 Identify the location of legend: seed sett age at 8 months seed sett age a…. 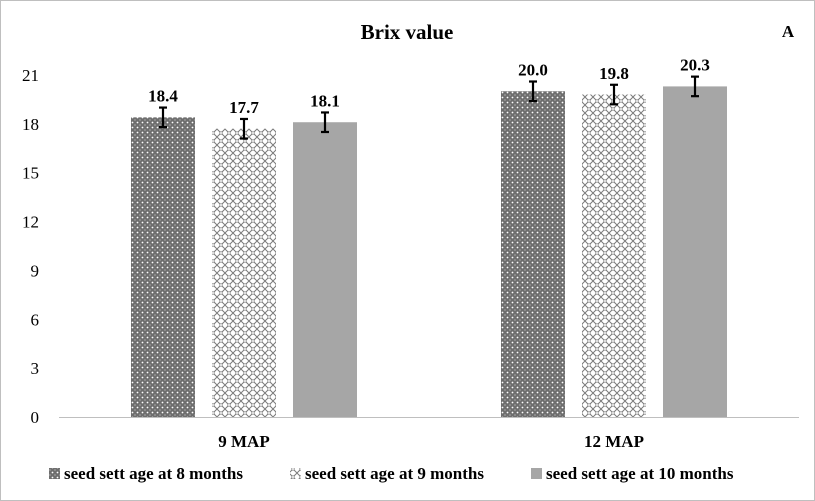
(391, 473).